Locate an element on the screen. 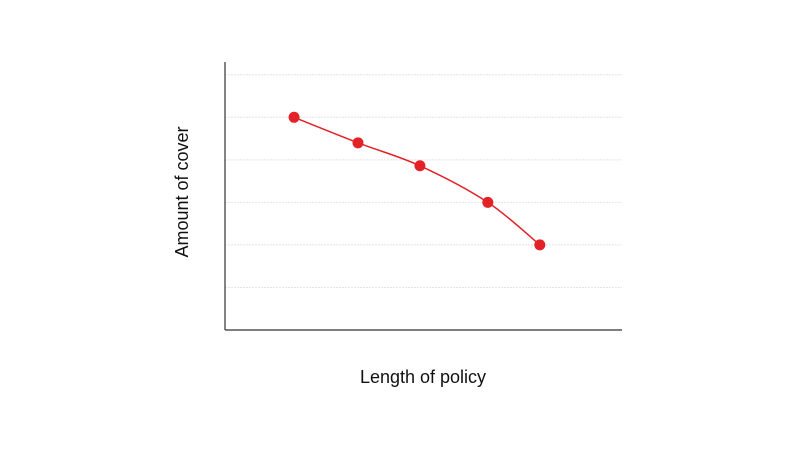 This screenshot has height=455, width=800. line is located at coordinates (417, 181).